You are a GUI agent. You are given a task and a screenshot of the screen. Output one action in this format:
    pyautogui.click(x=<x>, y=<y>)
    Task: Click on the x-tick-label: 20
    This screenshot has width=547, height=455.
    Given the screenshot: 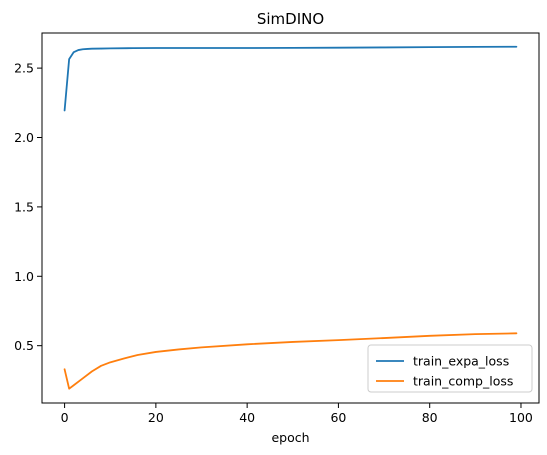 What is the action you would take?
    pyautogui.click(x=156, y=417)
    